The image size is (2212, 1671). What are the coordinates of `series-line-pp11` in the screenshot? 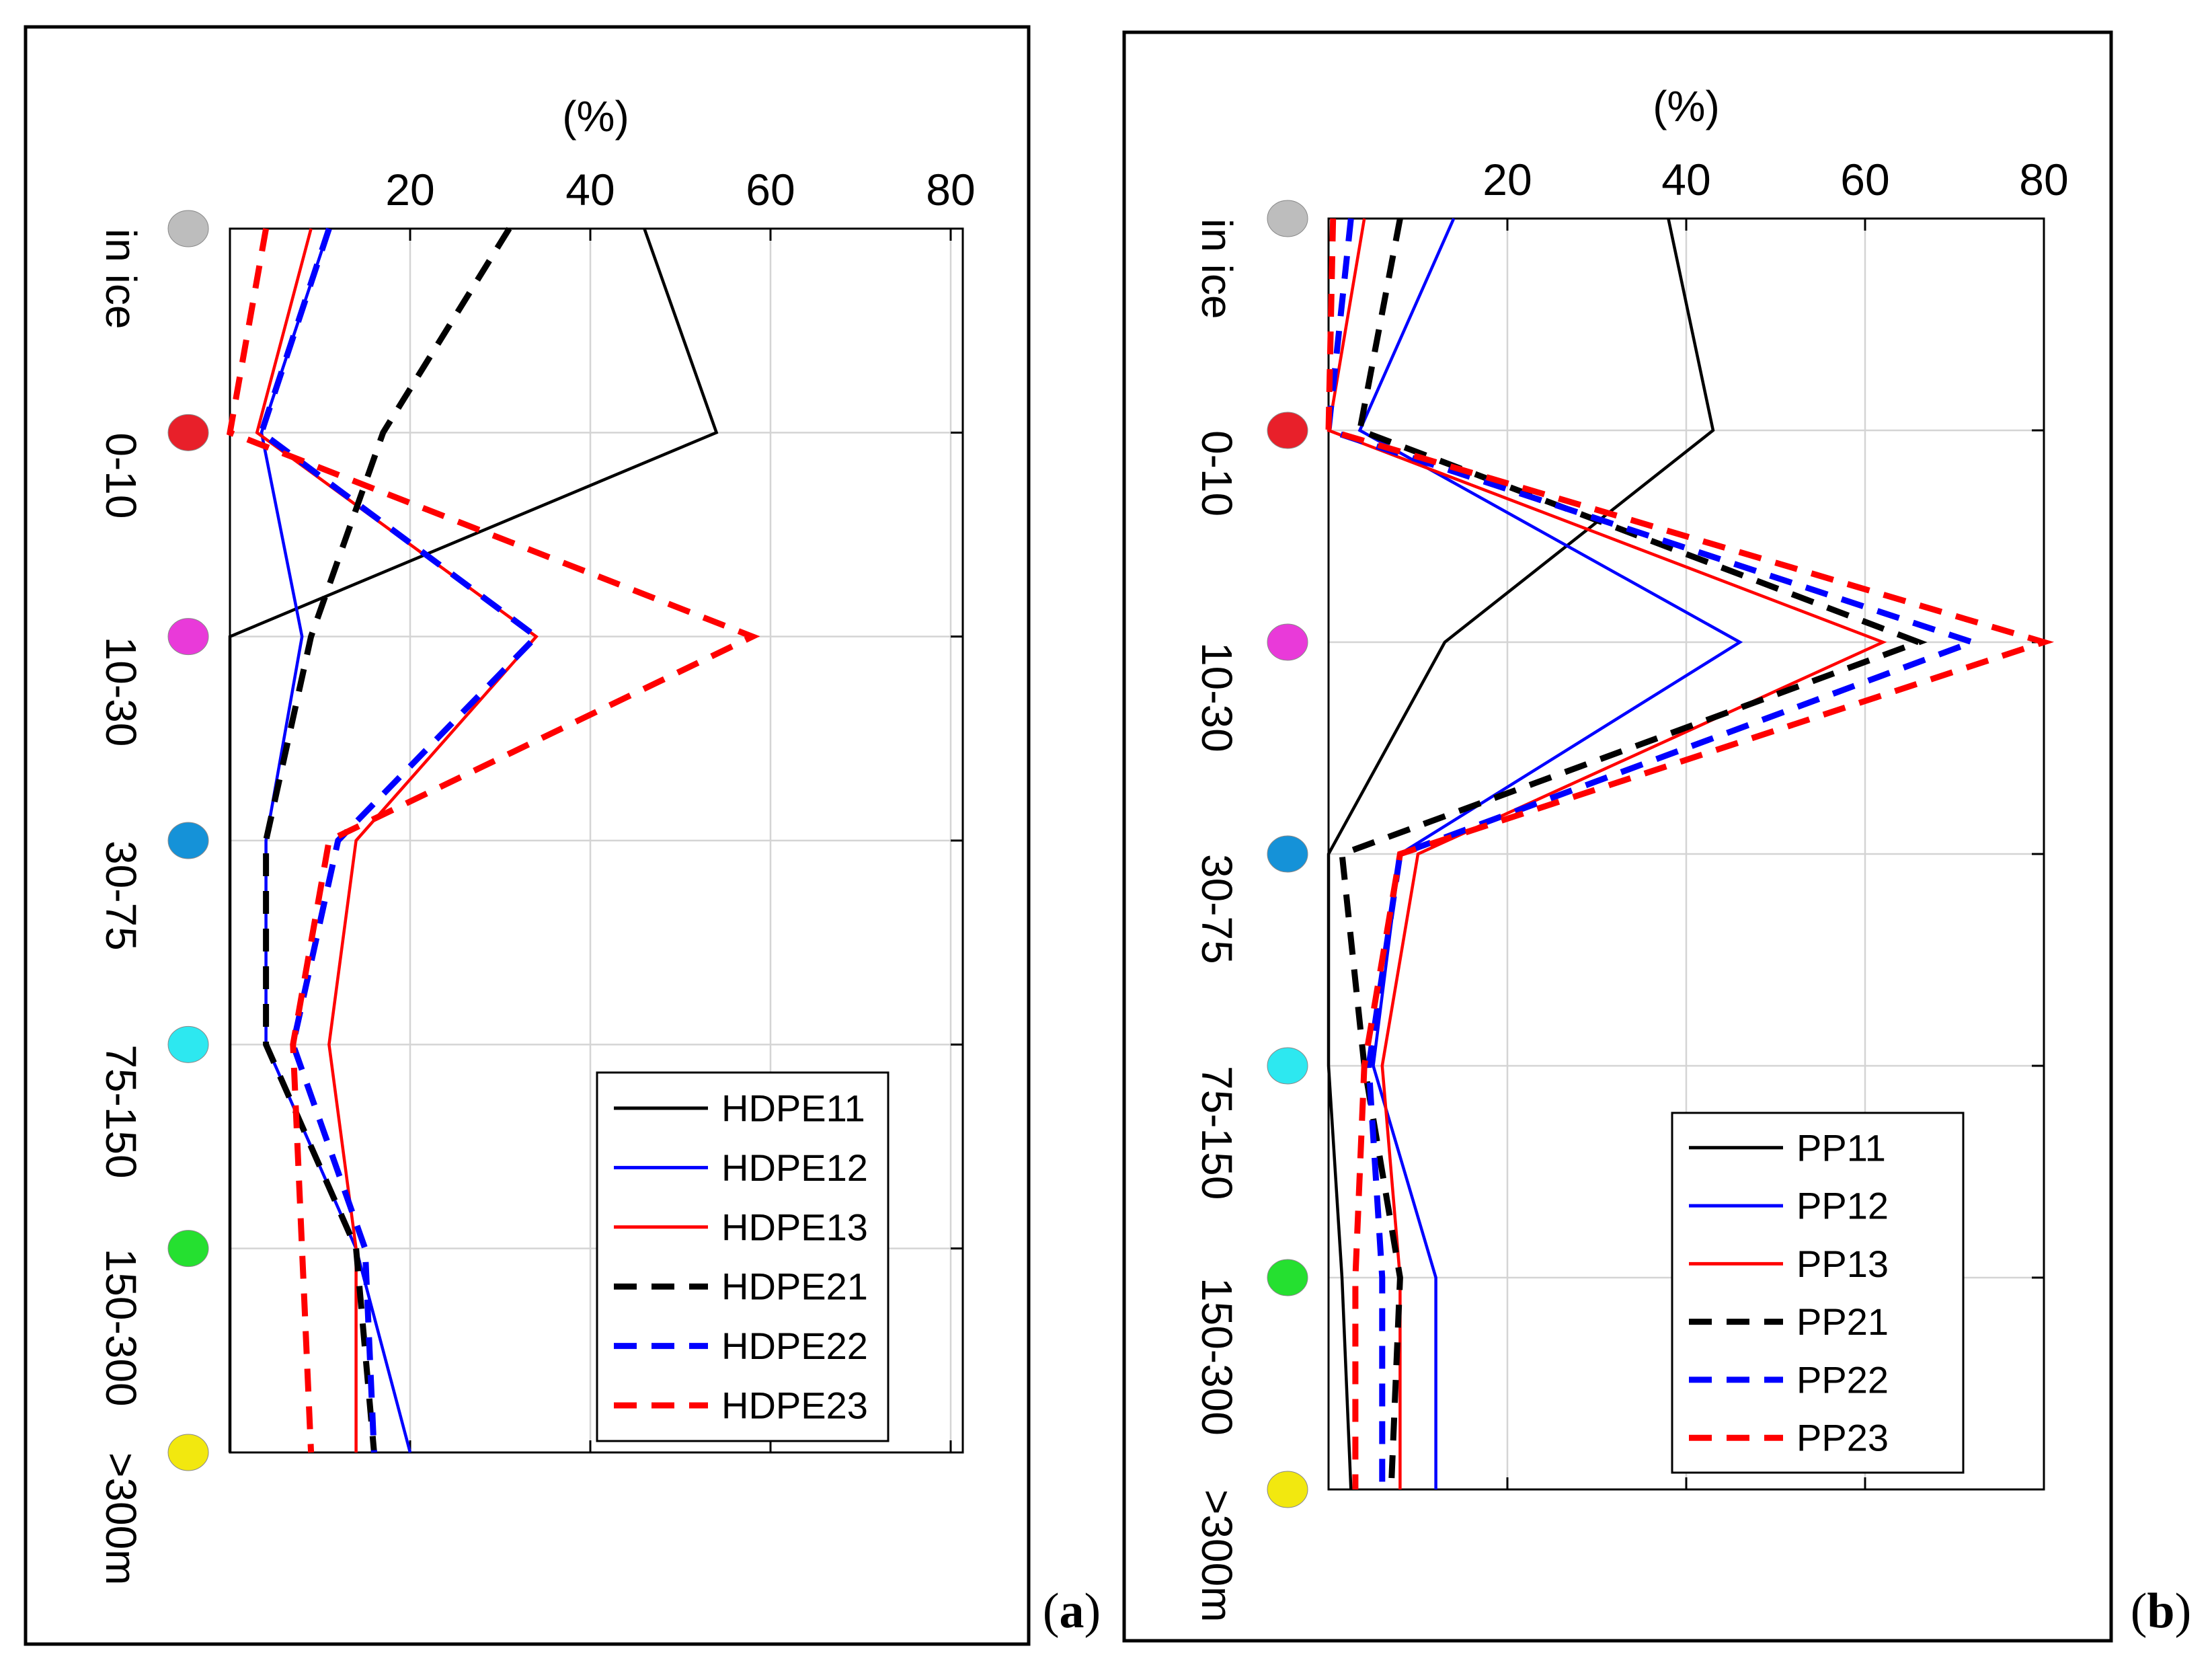 It's located at (1521, 854).